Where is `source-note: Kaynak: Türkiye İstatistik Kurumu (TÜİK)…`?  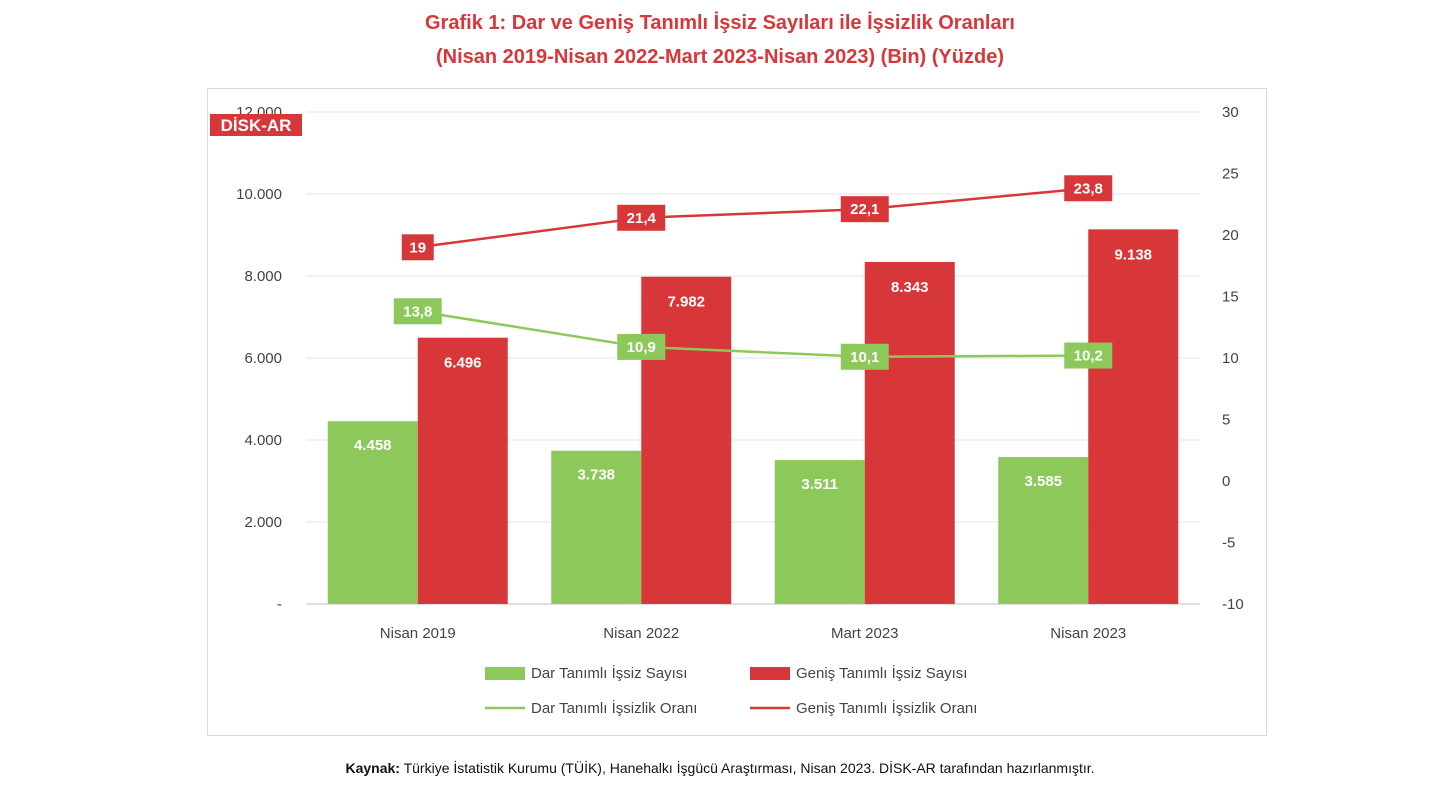 source-note: Kaynak: Türkiye İstatistik Kurumu (TÜİK)… is located at coordinates (720, 768).